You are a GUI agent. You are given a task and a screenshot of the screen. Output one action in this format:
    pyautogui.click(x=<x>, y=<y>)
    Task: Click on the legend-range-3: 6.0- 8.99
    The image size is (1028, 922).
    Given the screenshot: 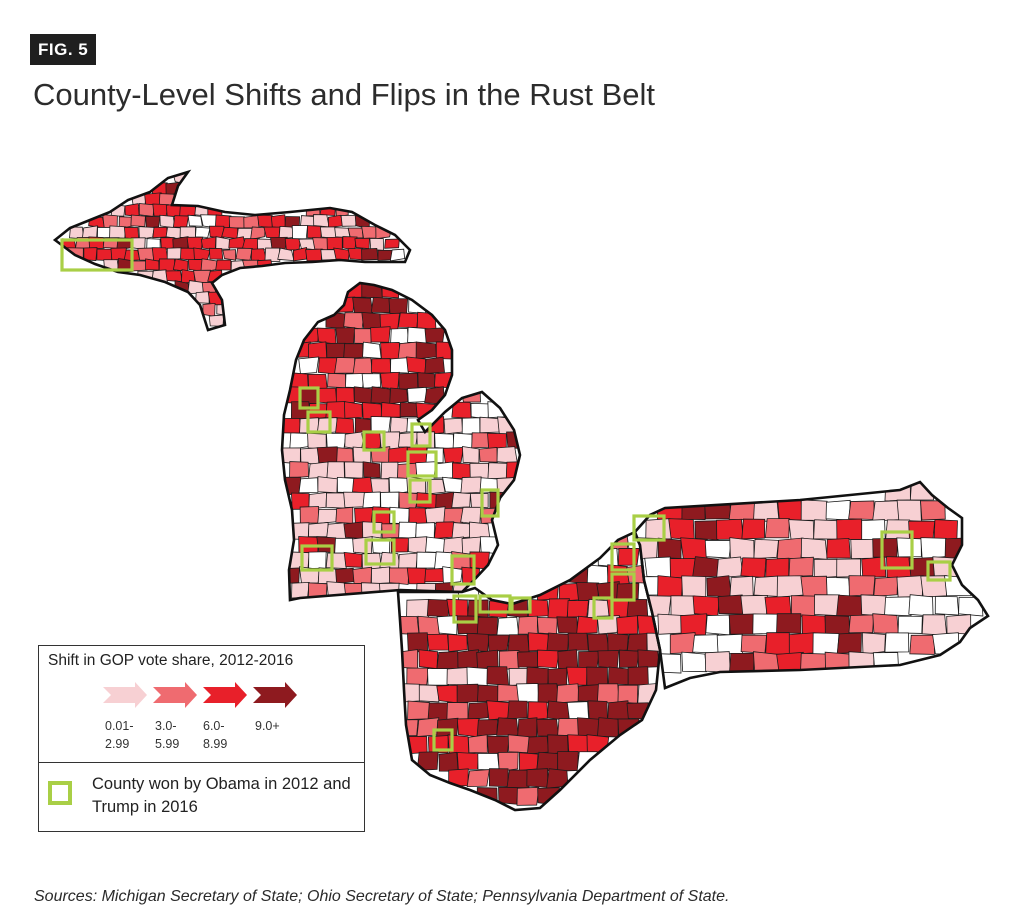 What is the action you would take?
    pyautogui.click(x=215, y=735)
    